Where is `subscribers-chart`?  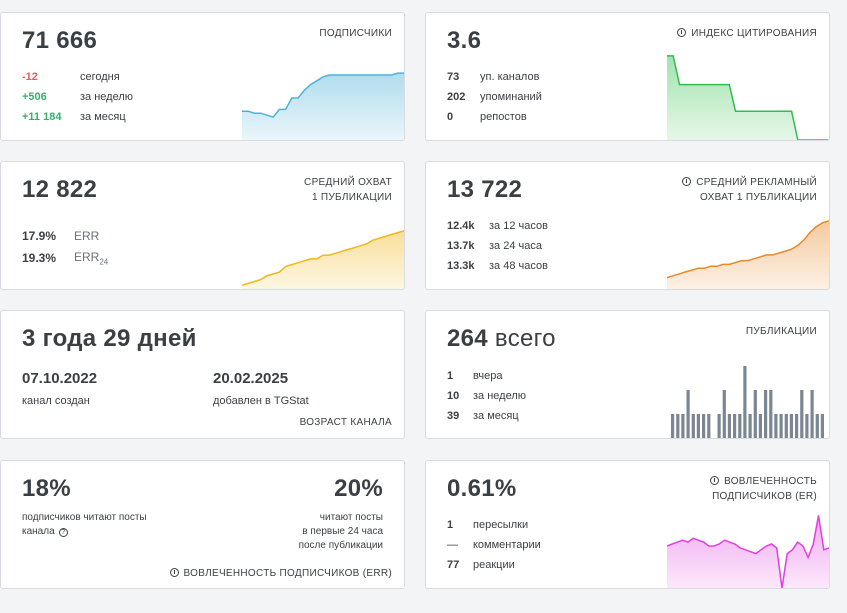
subscribers-chart is located at coordinates (323, 106).